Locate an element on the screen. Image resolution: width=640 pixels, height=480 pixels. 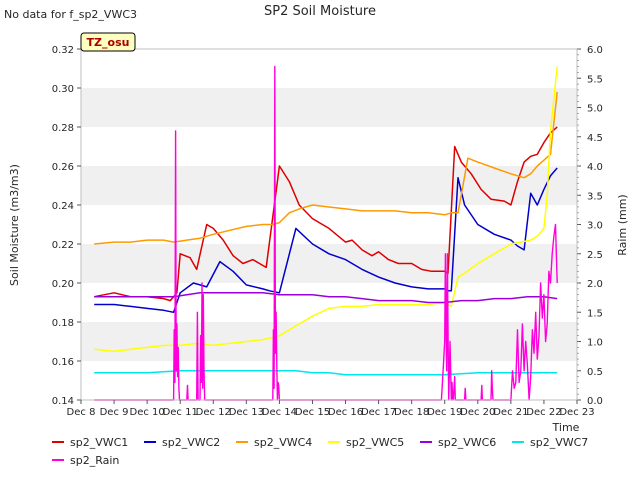
y-tick-label: 0.18 is located at coordinates (63, 323).